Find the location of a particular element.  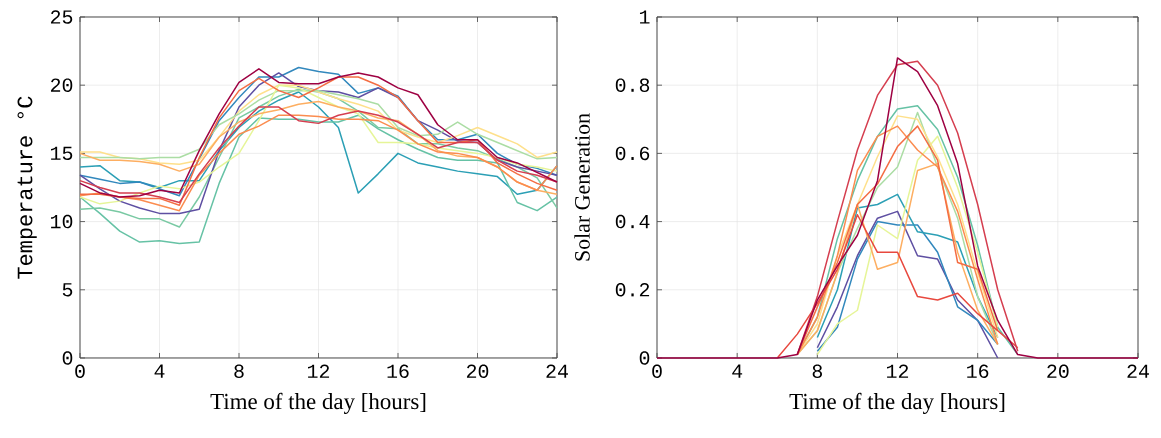

y-tick-label: 0.4 is located at coordinates (632, 221).